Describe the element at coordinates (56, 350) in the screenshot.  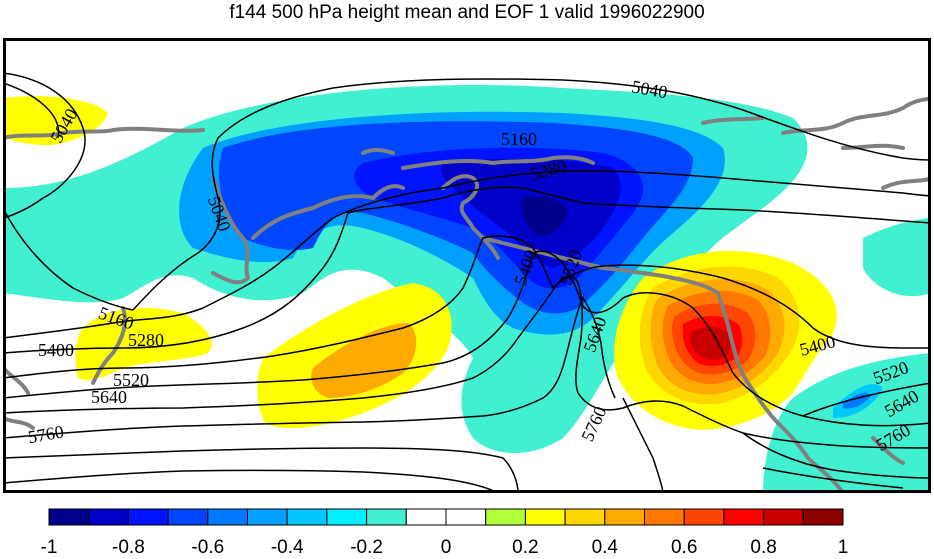
I see `contour-label: 5400` at that location.